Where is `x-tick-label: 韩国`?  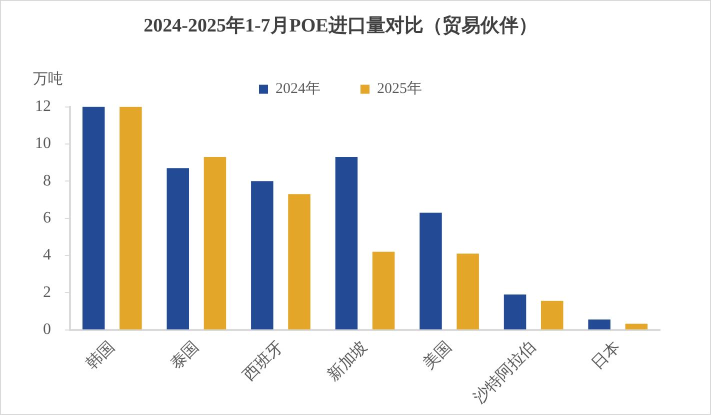 x-tick-label: 韩国 is located at coordinates (100, 356).